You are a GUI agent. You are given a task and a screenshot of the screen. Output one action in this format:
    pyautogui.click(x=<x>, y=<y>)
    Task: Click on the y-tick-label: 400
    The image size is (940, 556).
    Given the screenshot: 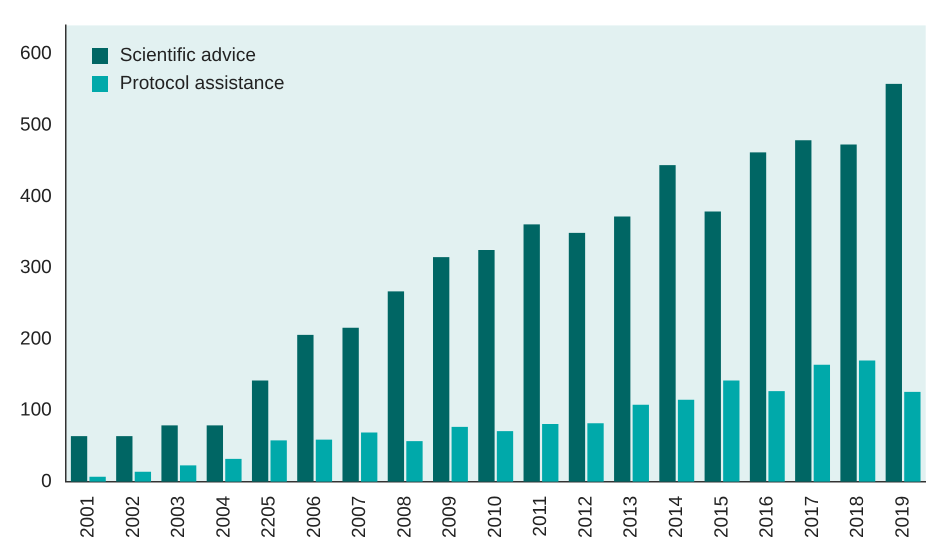 What is the action you would take?
    pyautogui.click(x=36, y=196)
    